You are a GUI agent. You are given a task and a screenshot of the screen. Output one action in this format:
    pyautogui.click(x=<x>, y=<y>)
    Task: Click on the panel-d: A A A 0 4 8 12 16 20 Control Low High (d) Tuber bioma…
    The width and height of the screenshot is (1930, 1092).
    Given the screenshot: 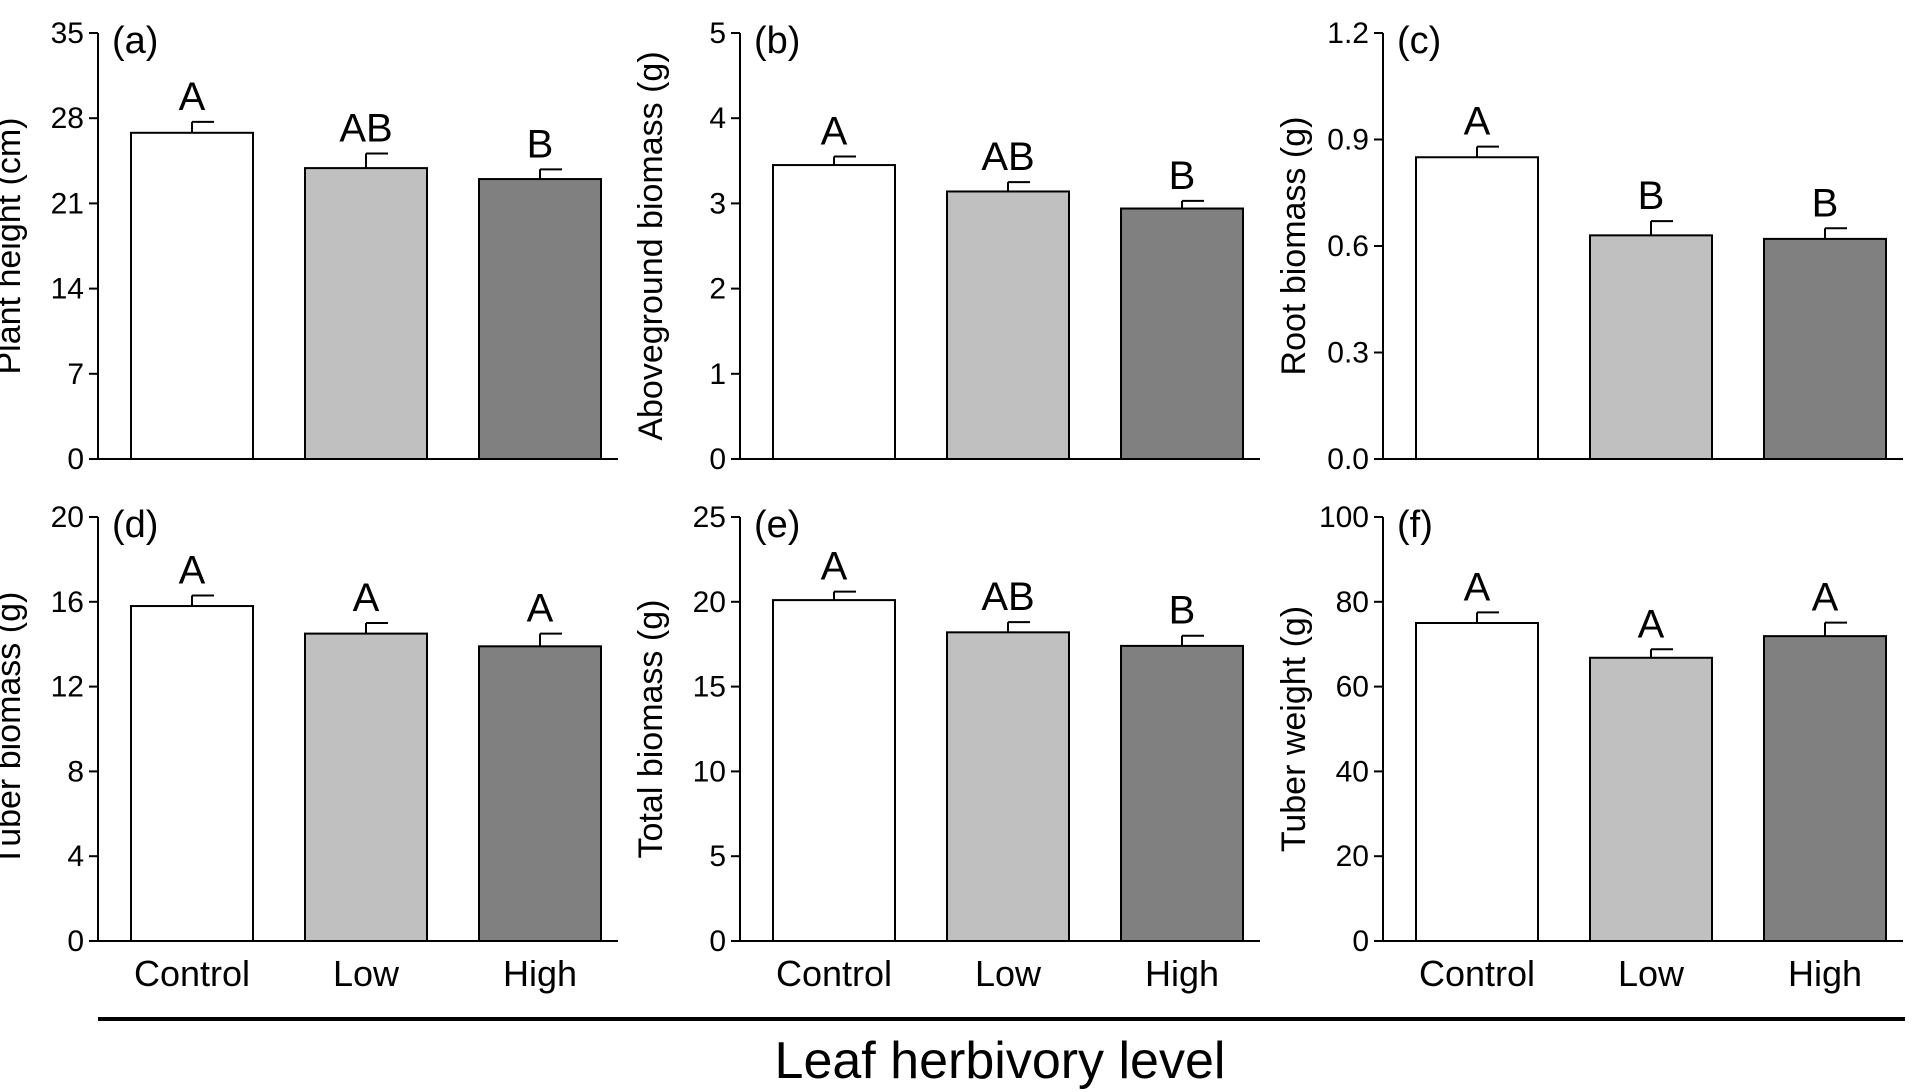 What is the action you would take?
    pyautogui.click(x=309, y=747)
    